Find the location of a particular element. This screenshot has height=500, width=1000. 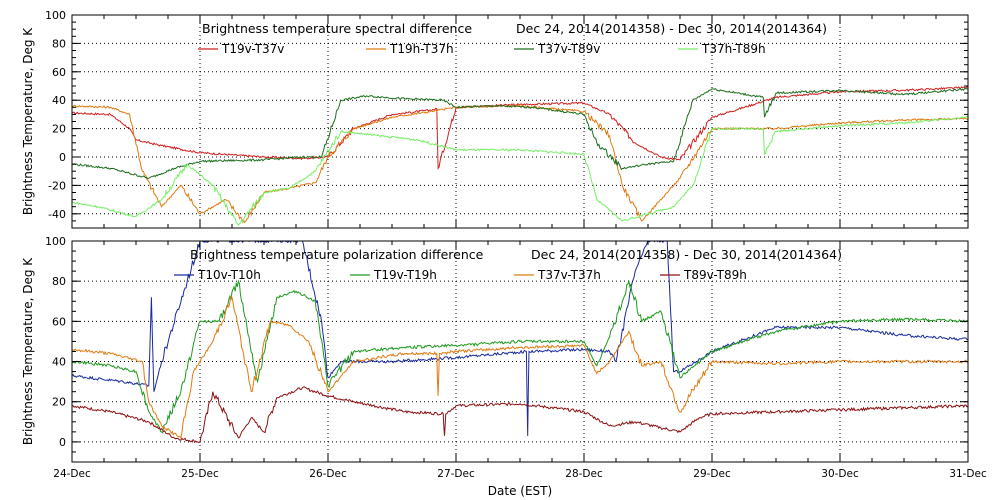

x-tick-label: 28-Dec is located at coordinates (584, 474).